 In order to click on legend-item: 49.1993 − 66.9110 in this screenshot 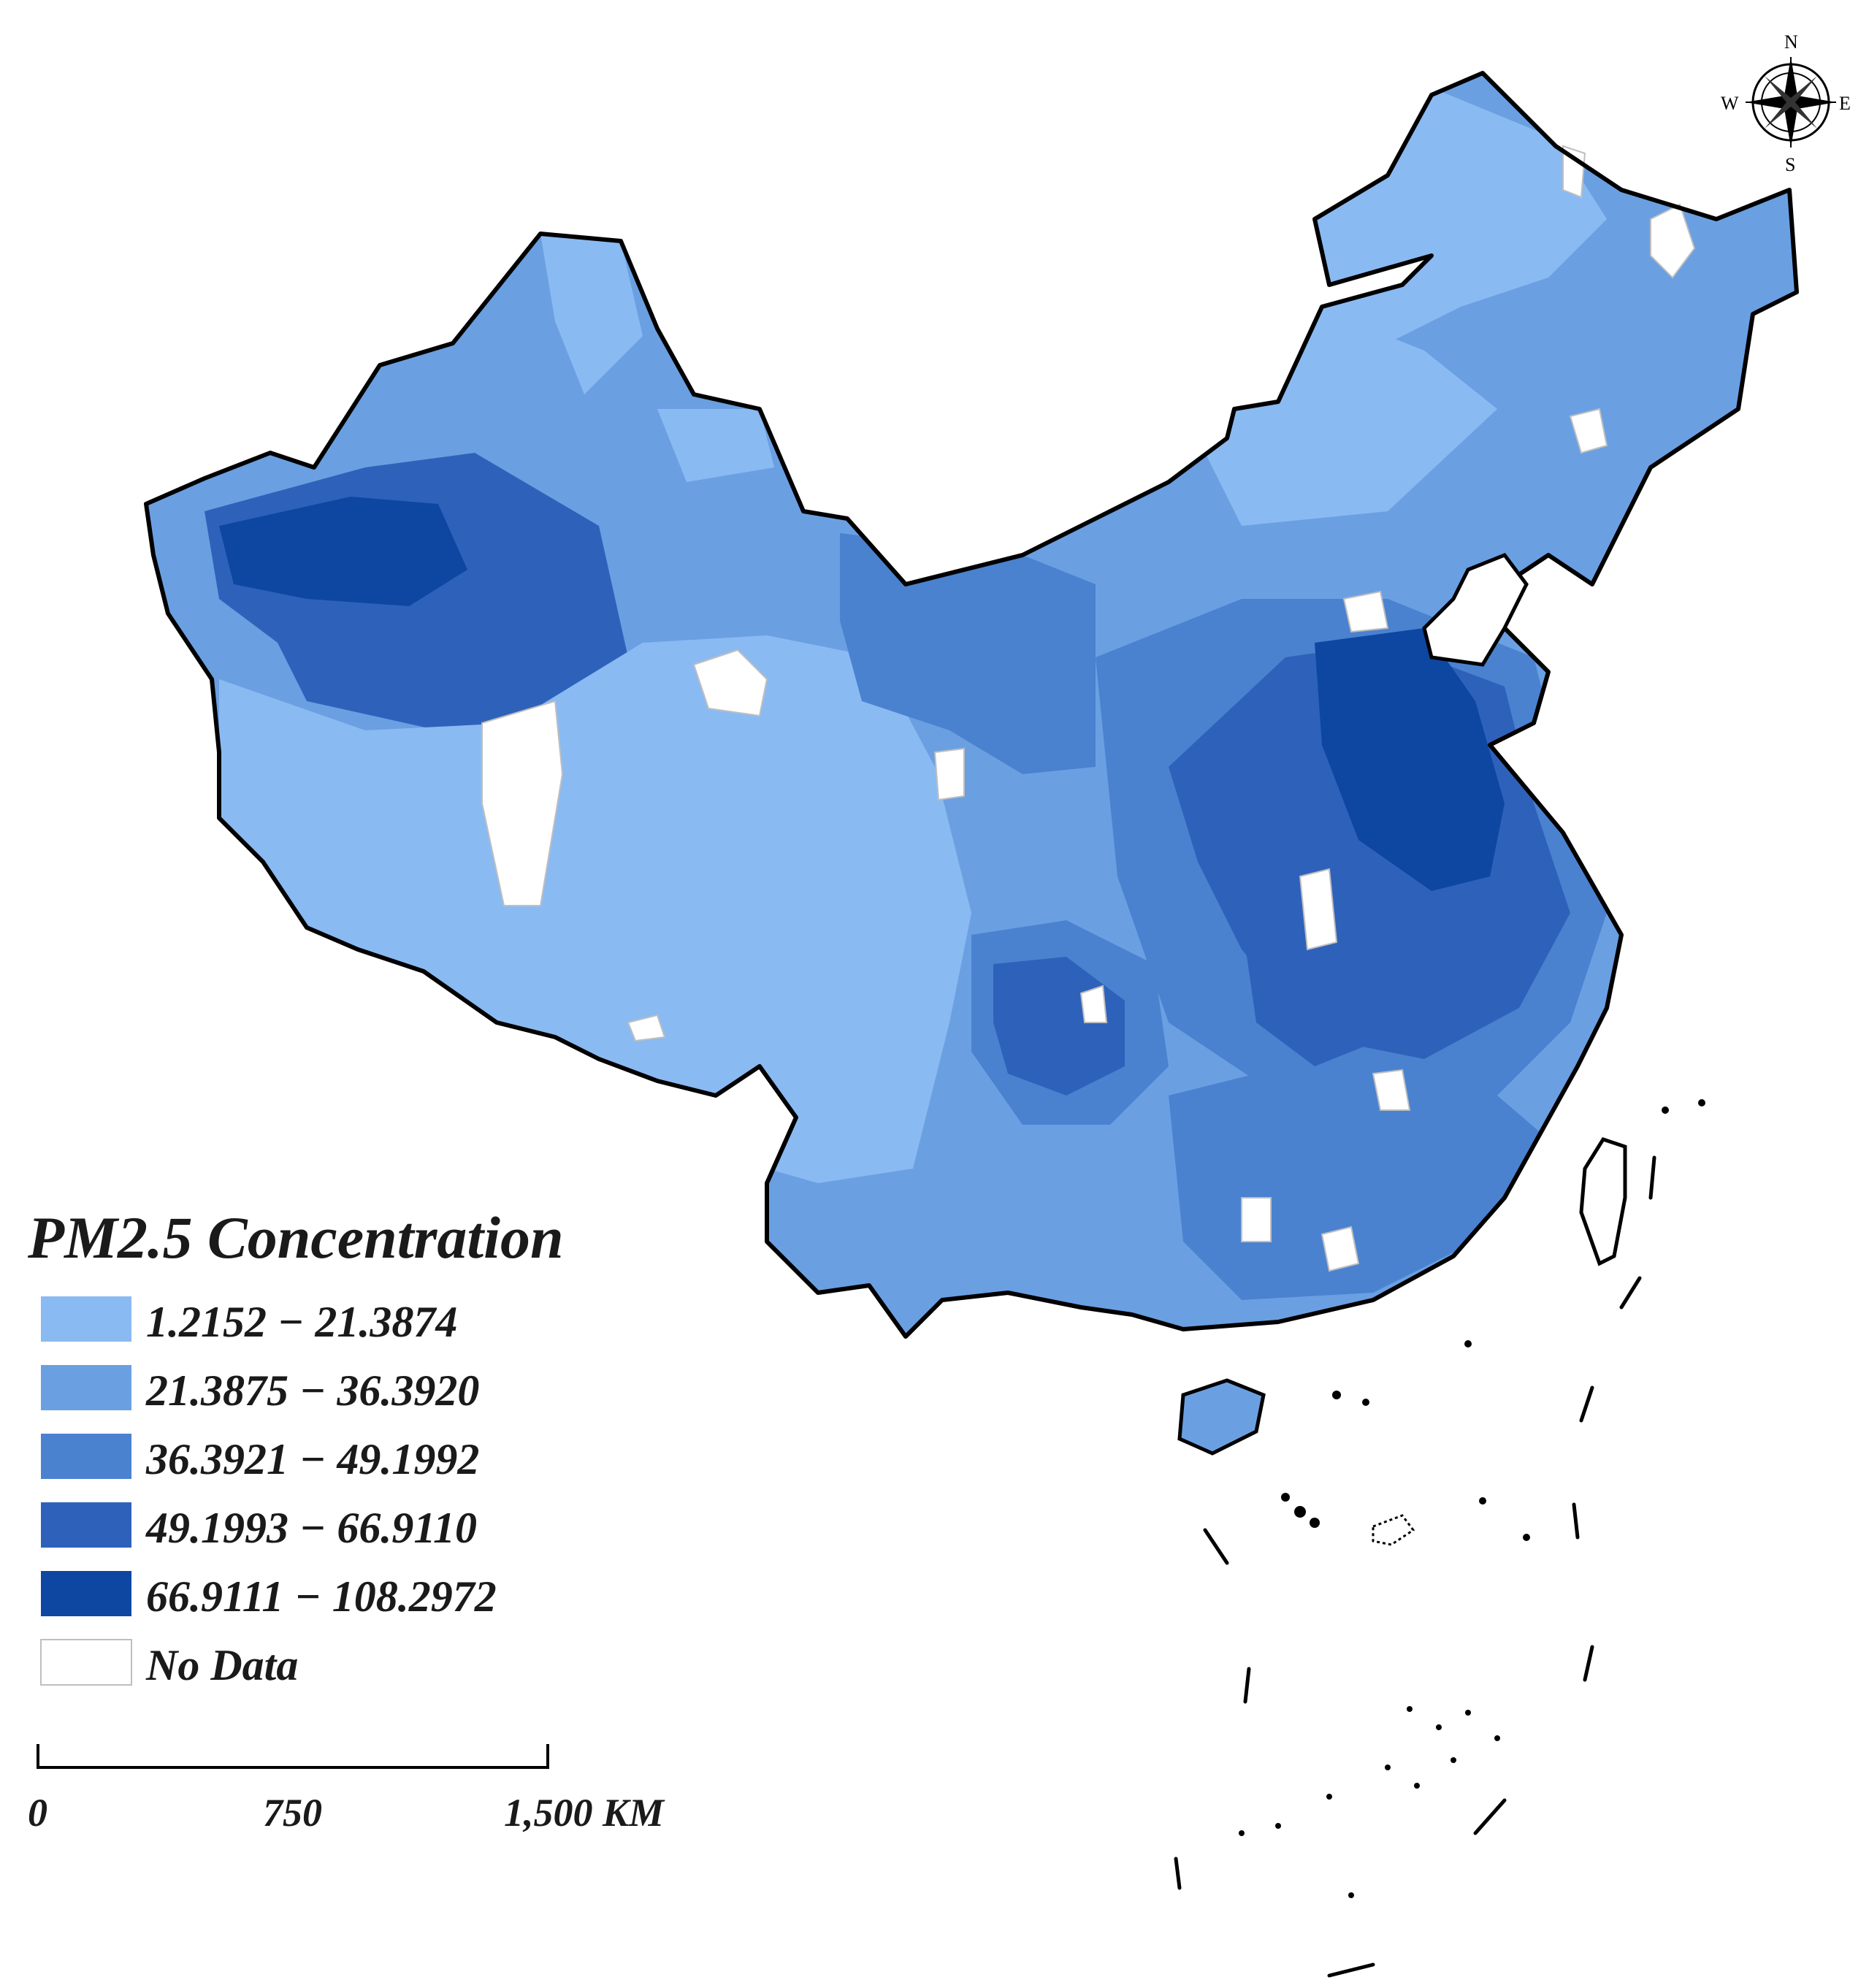, I will do `click(259, 1527)`.